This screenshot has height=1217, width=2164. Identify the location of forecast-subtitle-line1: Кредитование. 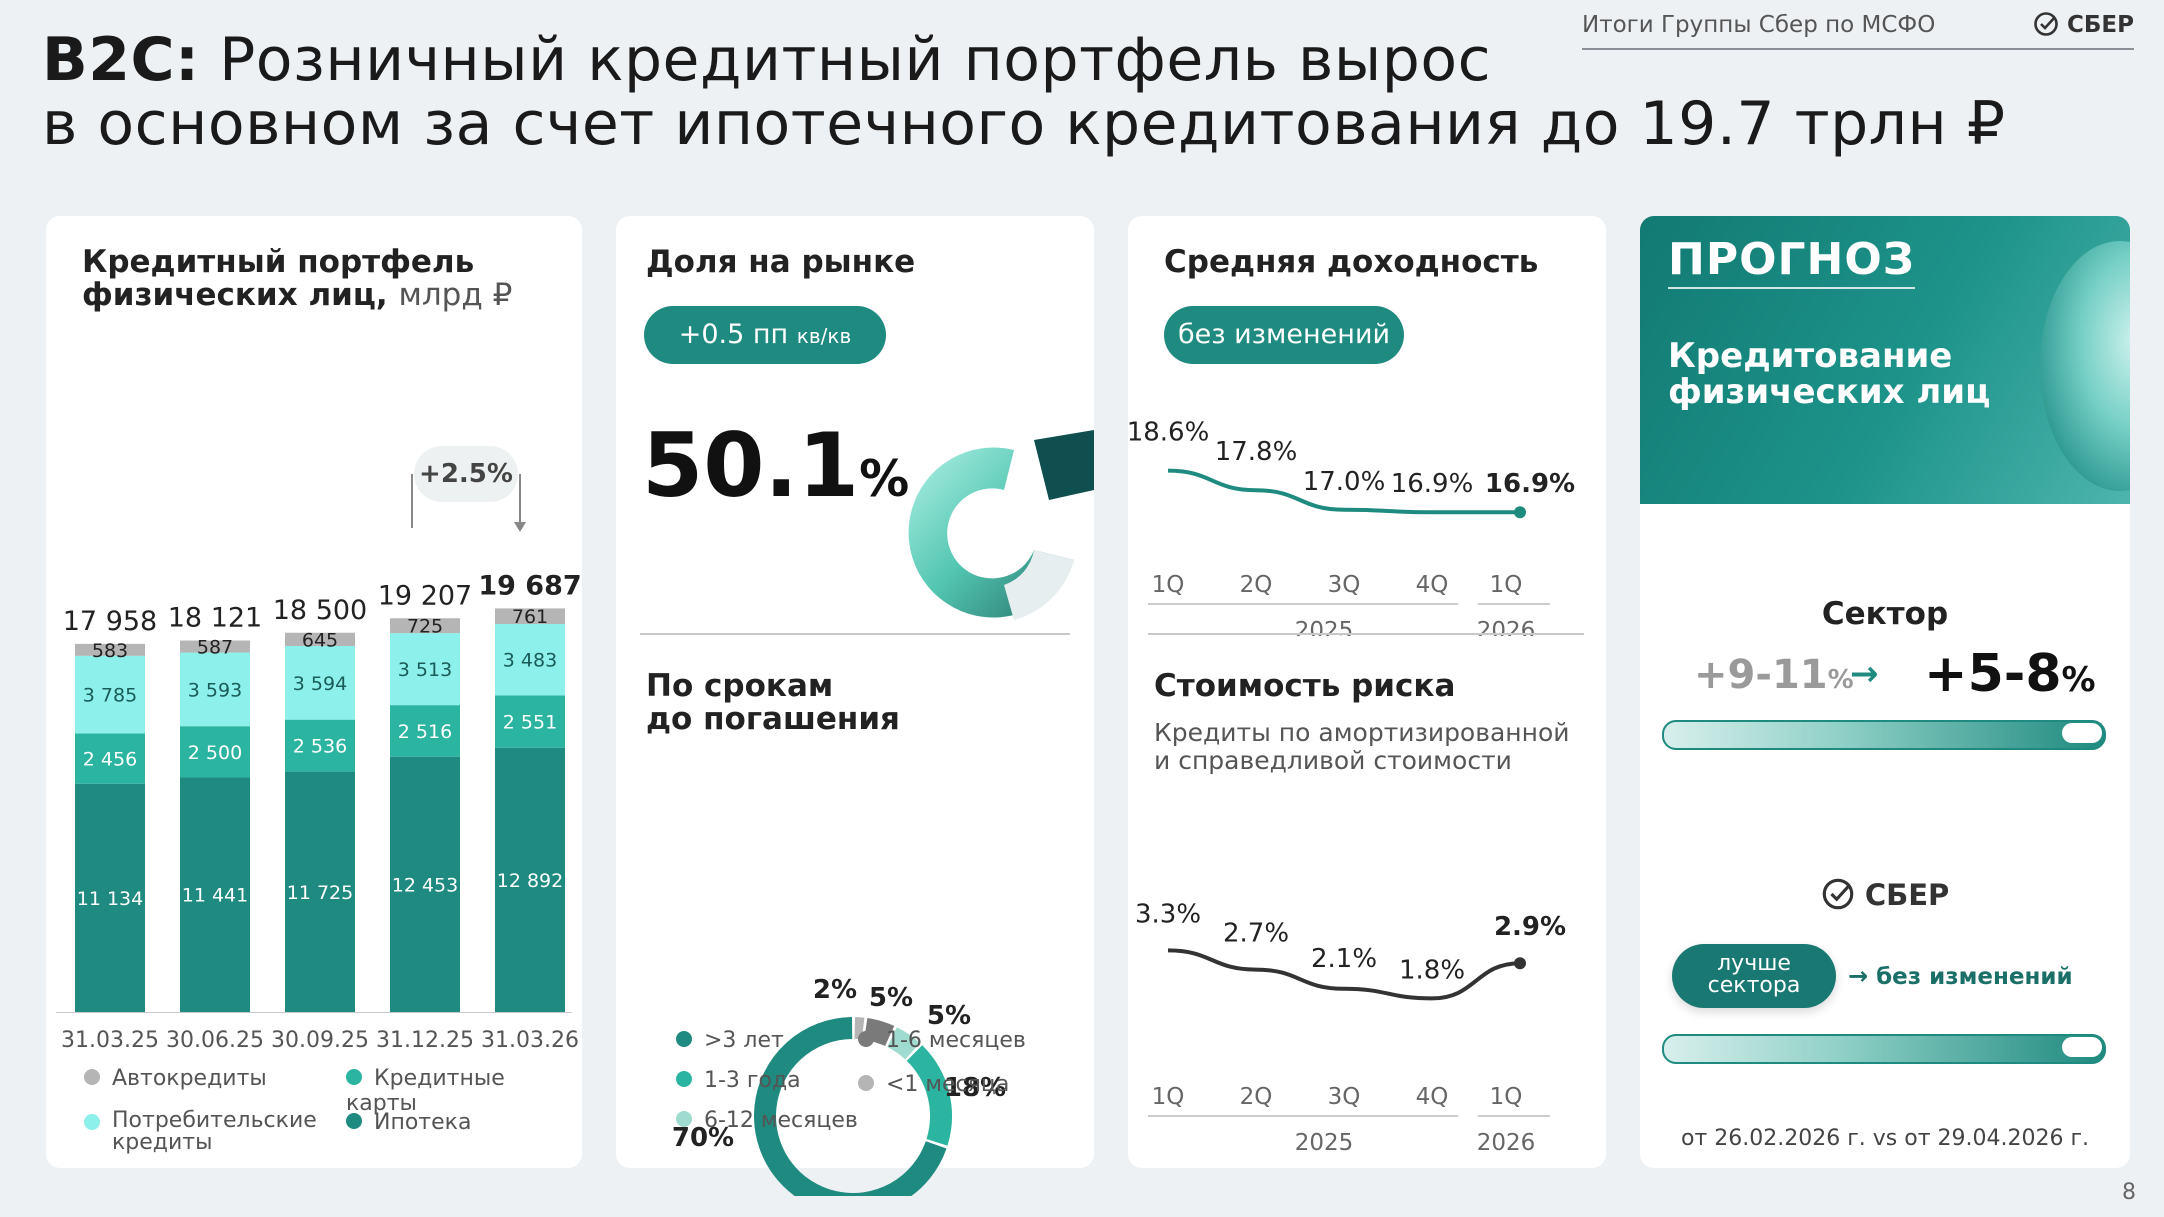
(1810, 356).